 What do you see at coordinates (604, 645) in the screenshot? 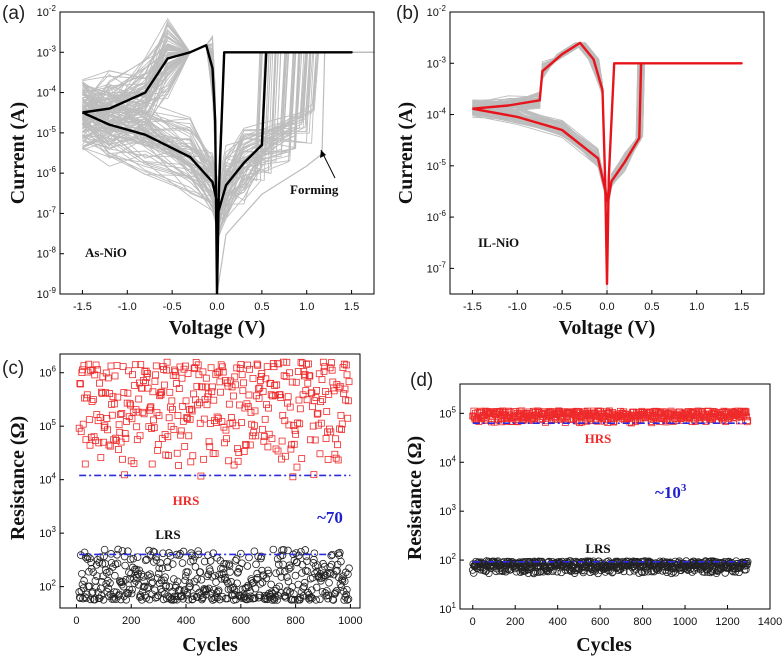
I see `panel-d-x-axis-title: Cycles` at bounding box center [604, 645].